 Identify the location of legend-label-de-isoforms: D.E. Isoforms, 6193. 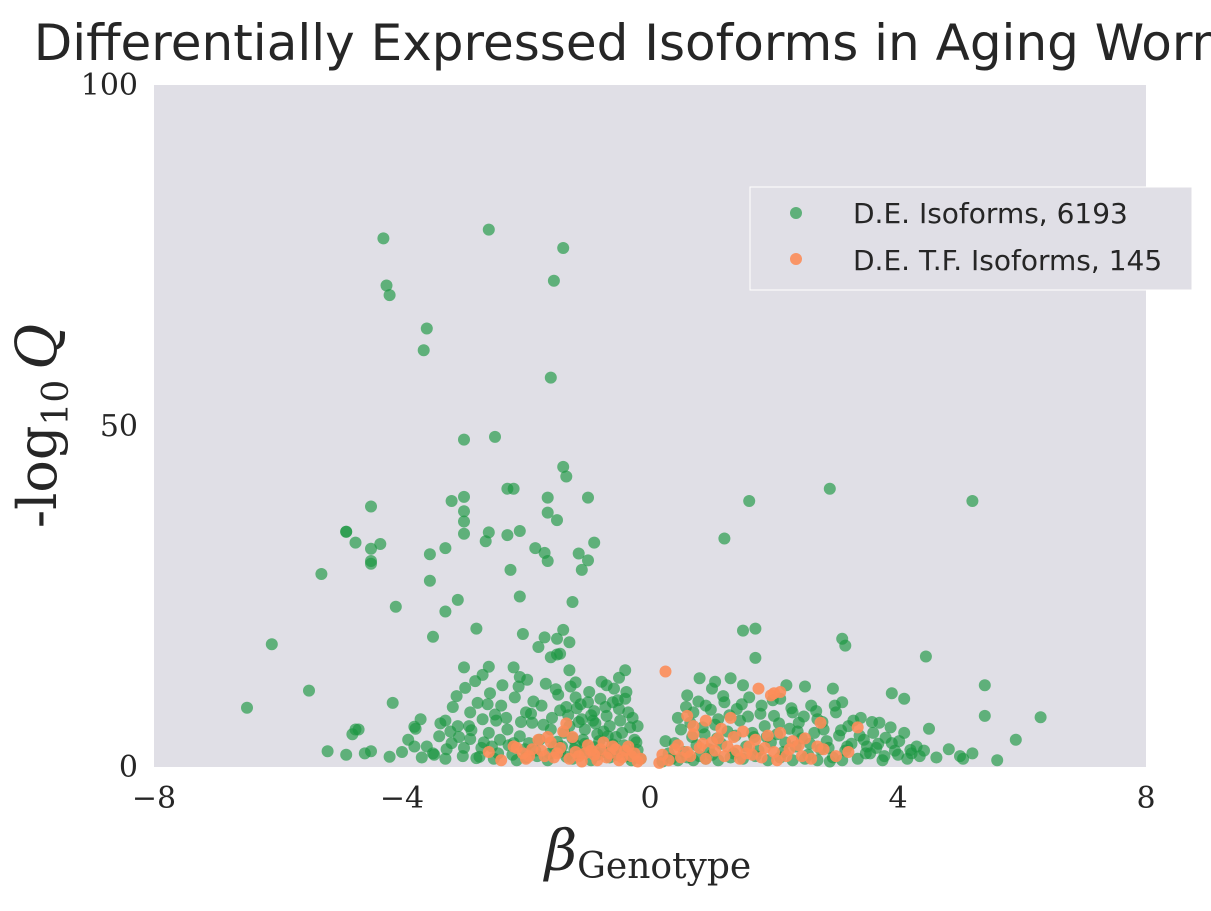
(990, 213).